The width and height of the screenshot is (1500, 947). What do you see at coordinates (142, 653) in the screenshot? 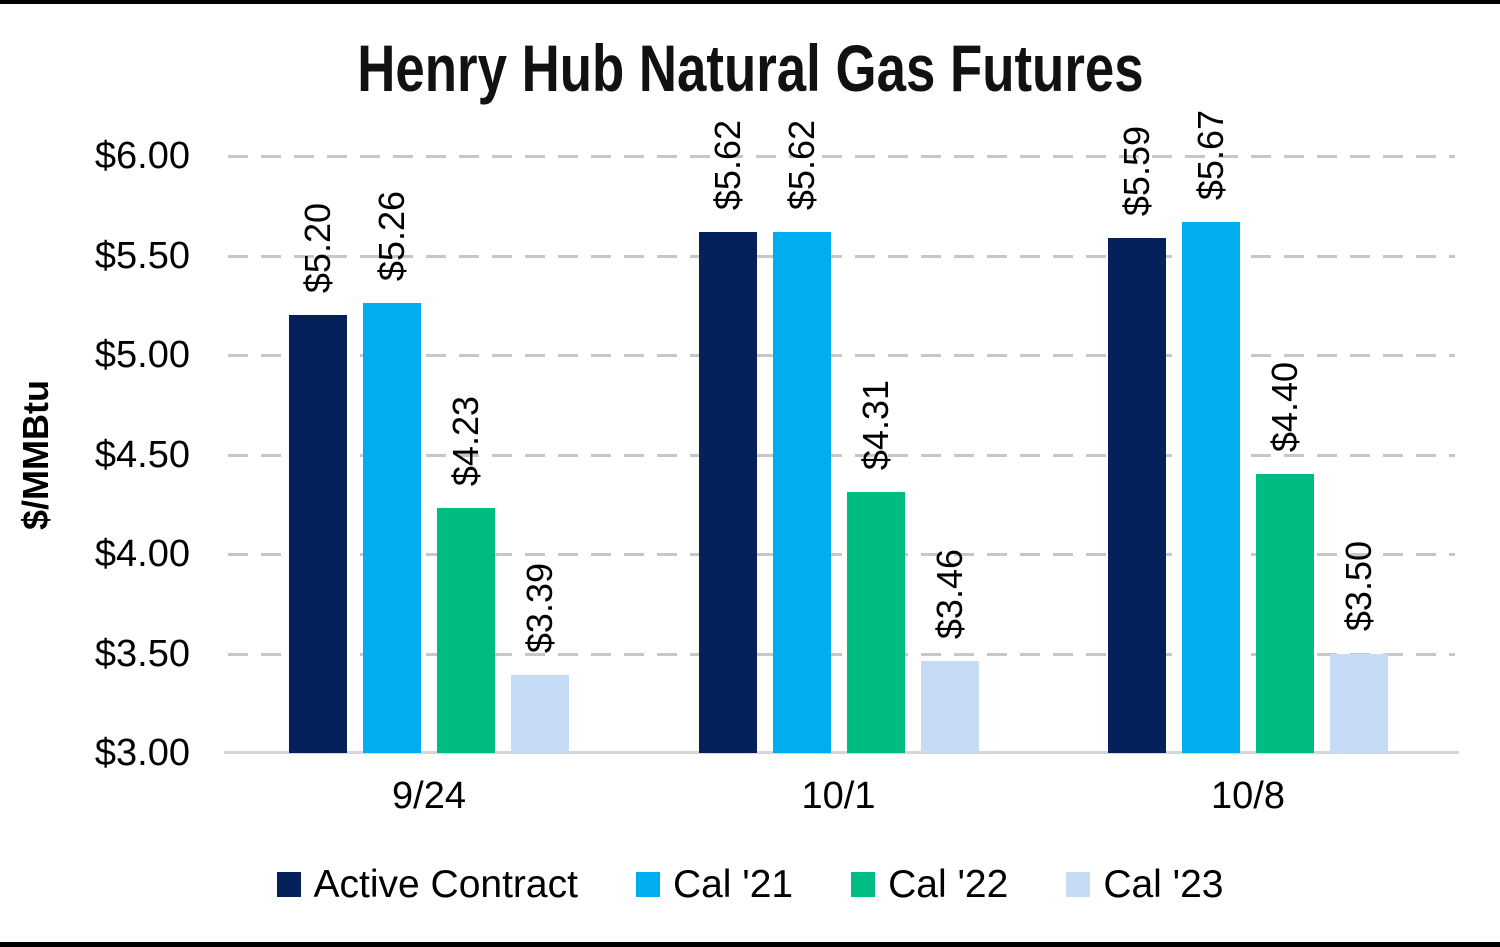
I see `y-tick-label: $3.50` at bounding box center [142, 653].